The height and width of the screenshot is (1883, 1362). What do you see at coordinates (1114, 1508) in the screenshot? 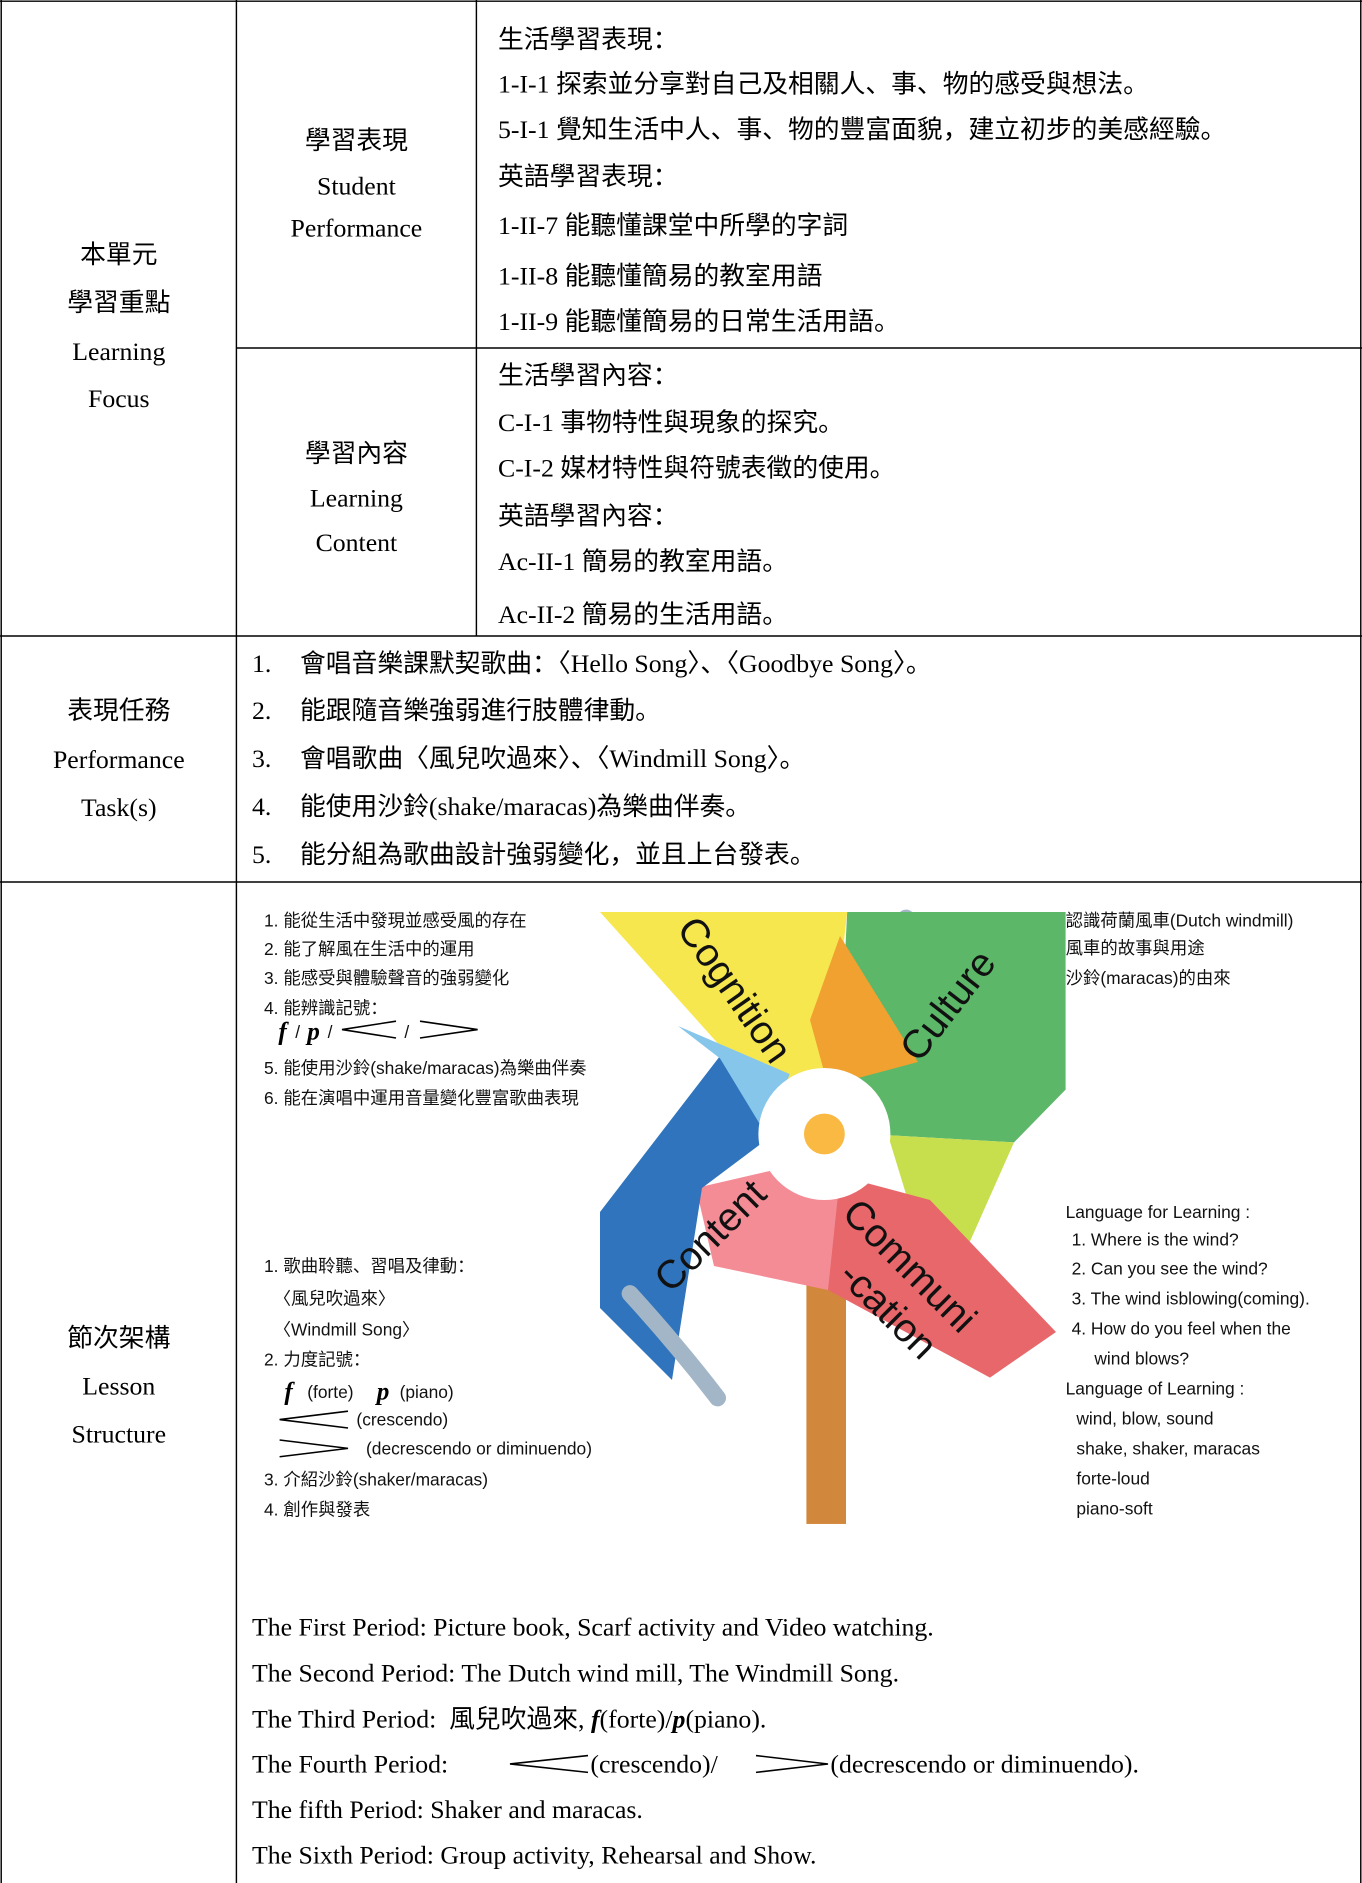
I see `note-line: piano-soft` at bounding box center [1114, 1508].